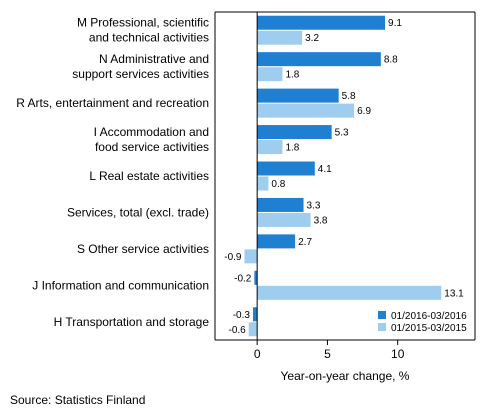 The height and width of the screenshot is (416, 493). Describe the element at coordinates (325, 169) in the screenshot. I see `value-label-series-1-cat-5: 4.1` at that location.